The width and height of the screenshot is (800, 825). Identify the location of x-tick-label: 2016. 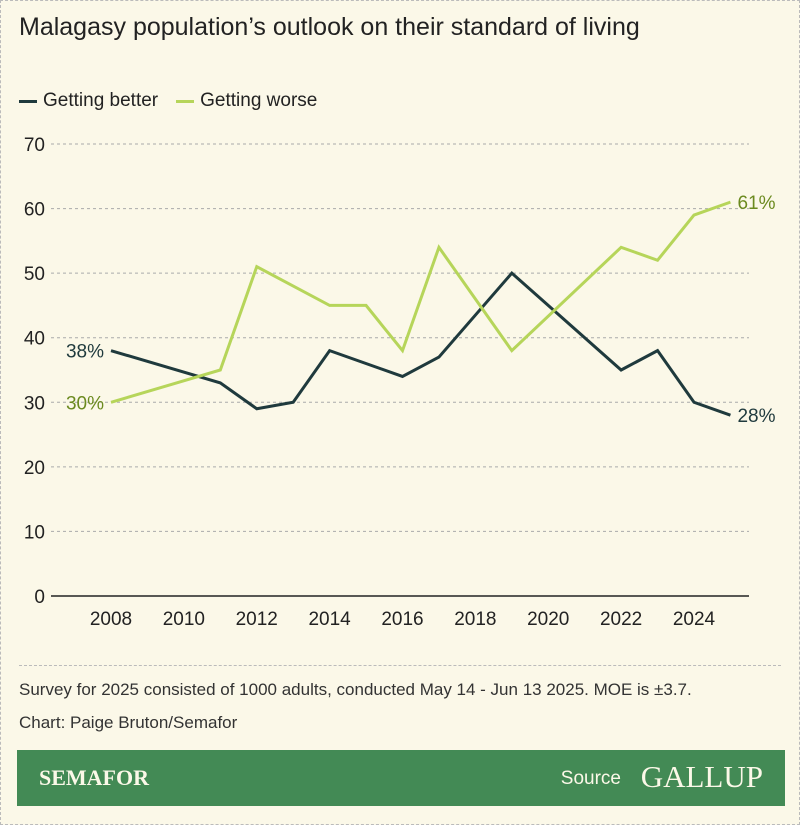
(402, 619).